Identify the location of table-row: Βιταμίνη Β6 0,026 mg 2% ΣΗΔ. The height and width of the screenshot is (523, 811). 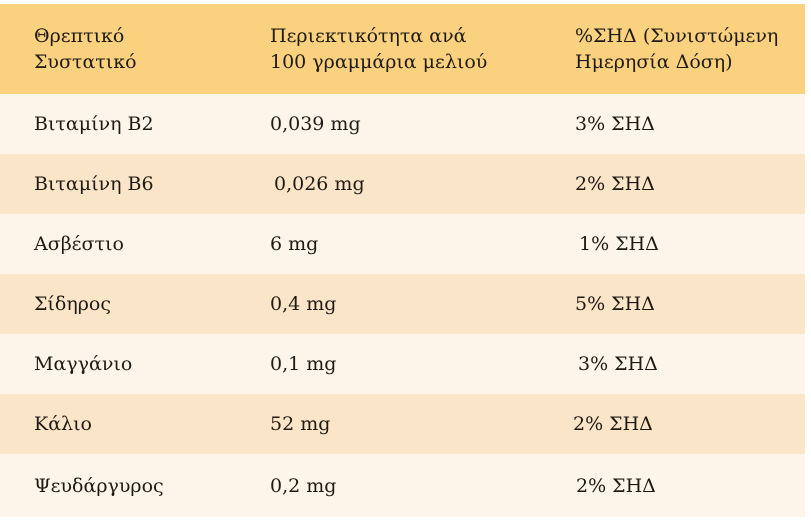
(402, 184).